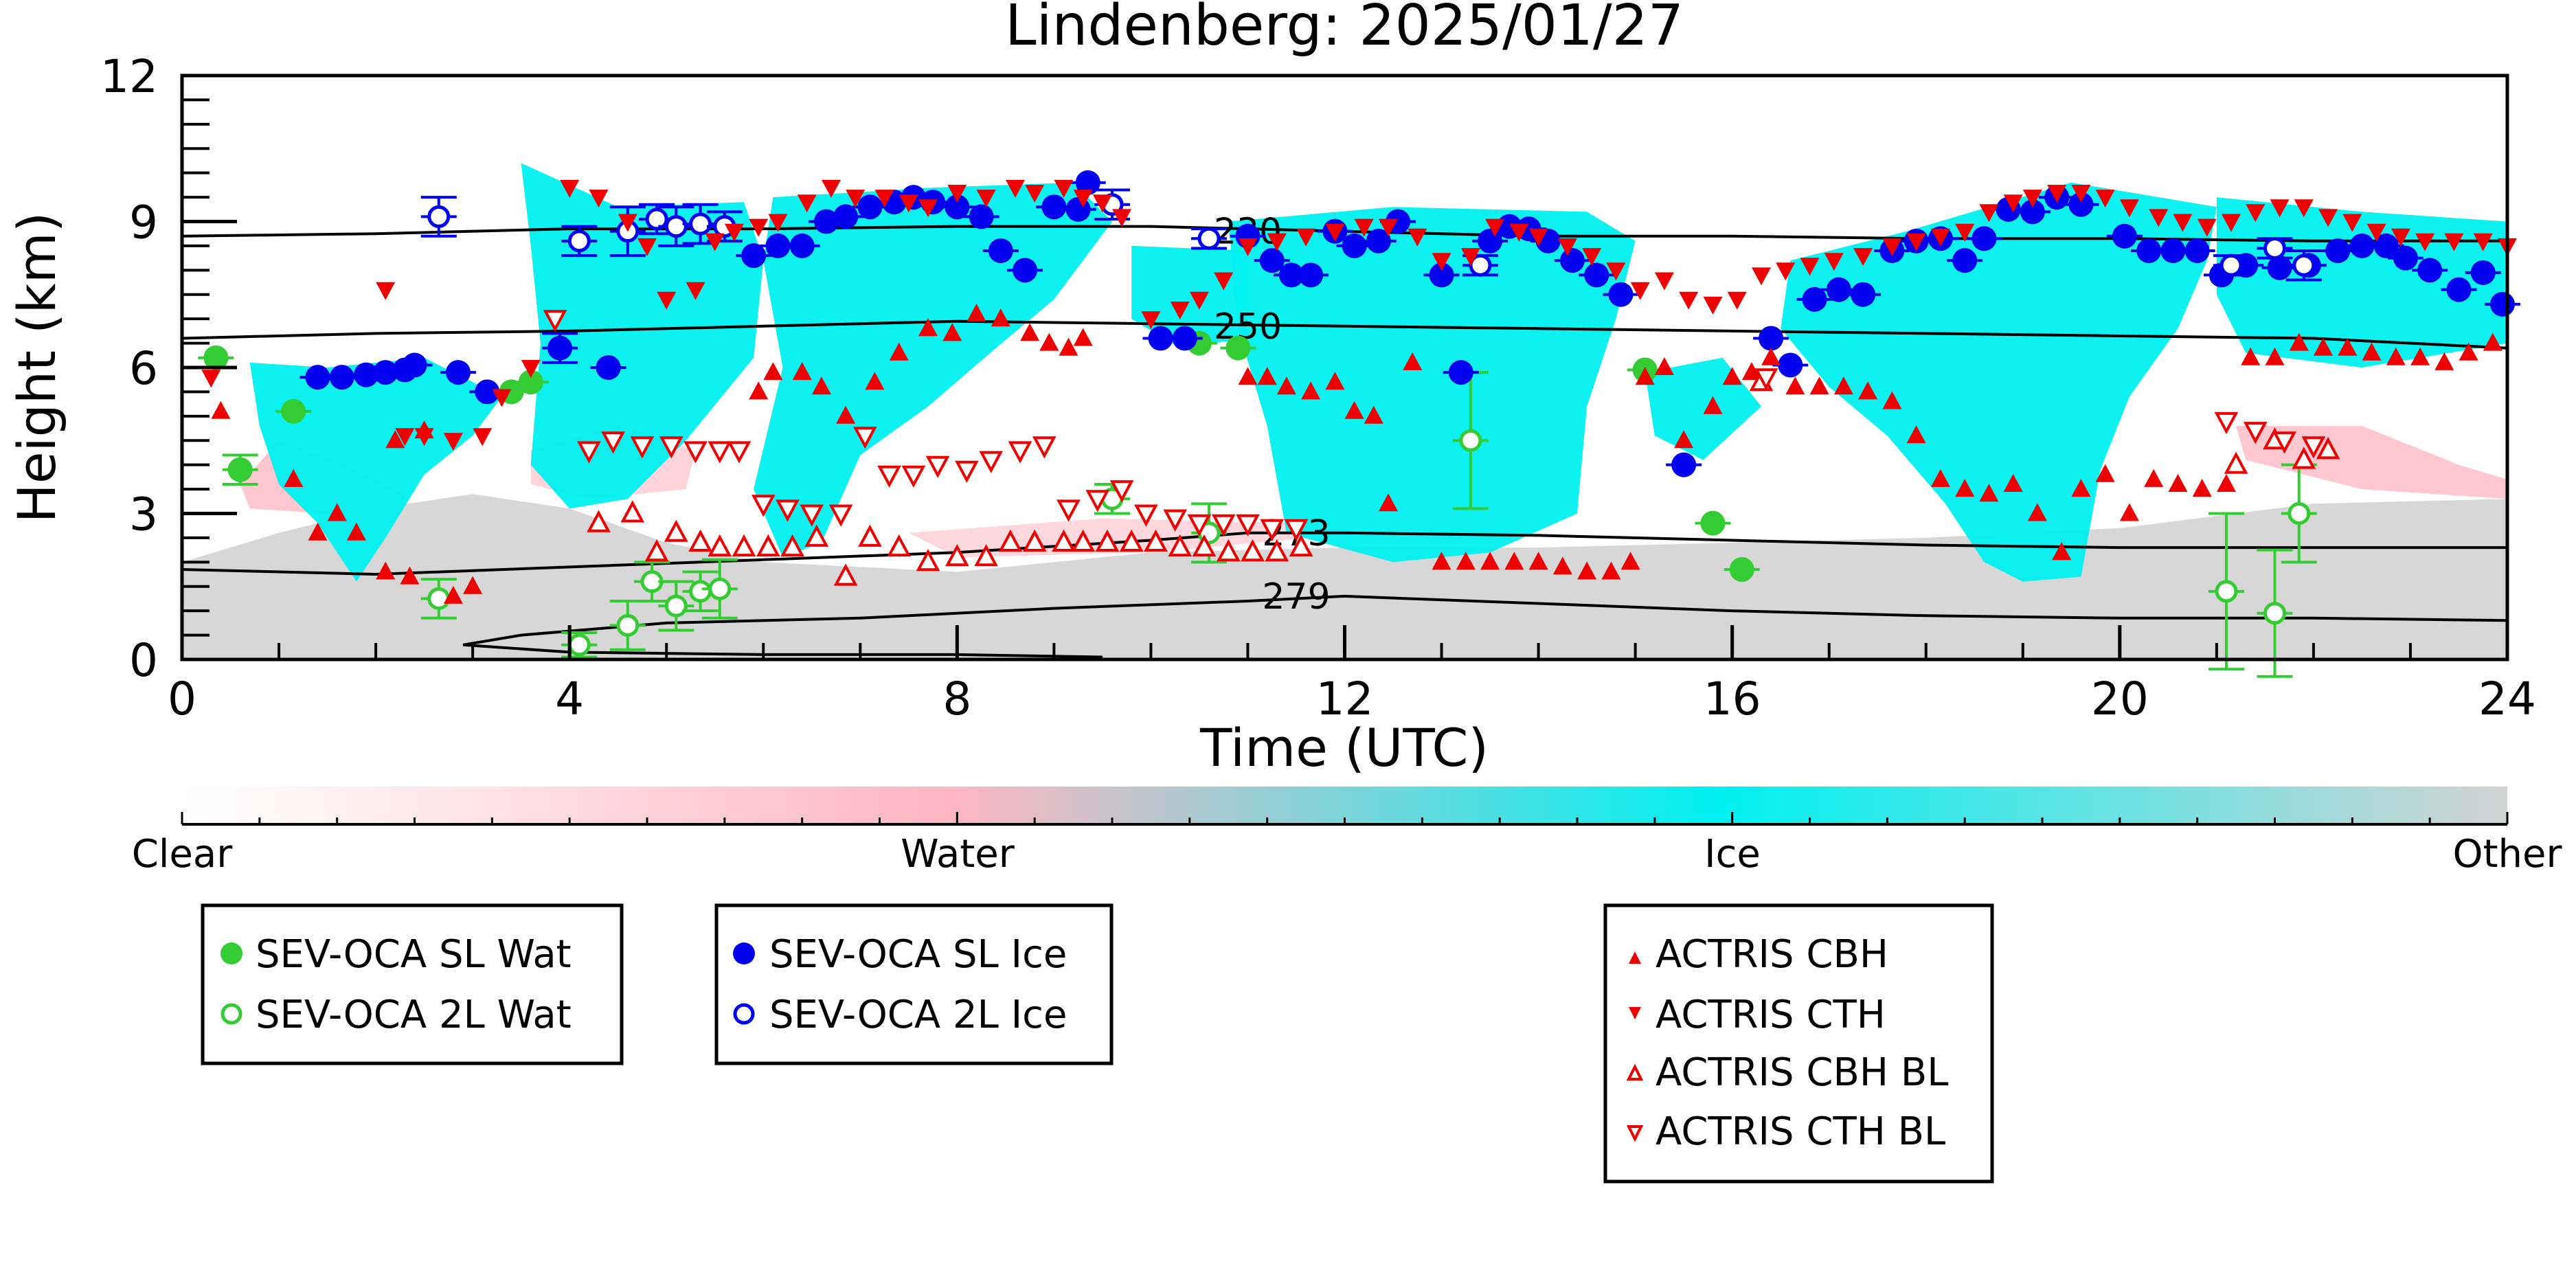 The image size is (2576, 1288). What do you see at coordinates (143, 368) in the screenshot?
I see `y-tick-label: 6` at bounding box center [143, 368].